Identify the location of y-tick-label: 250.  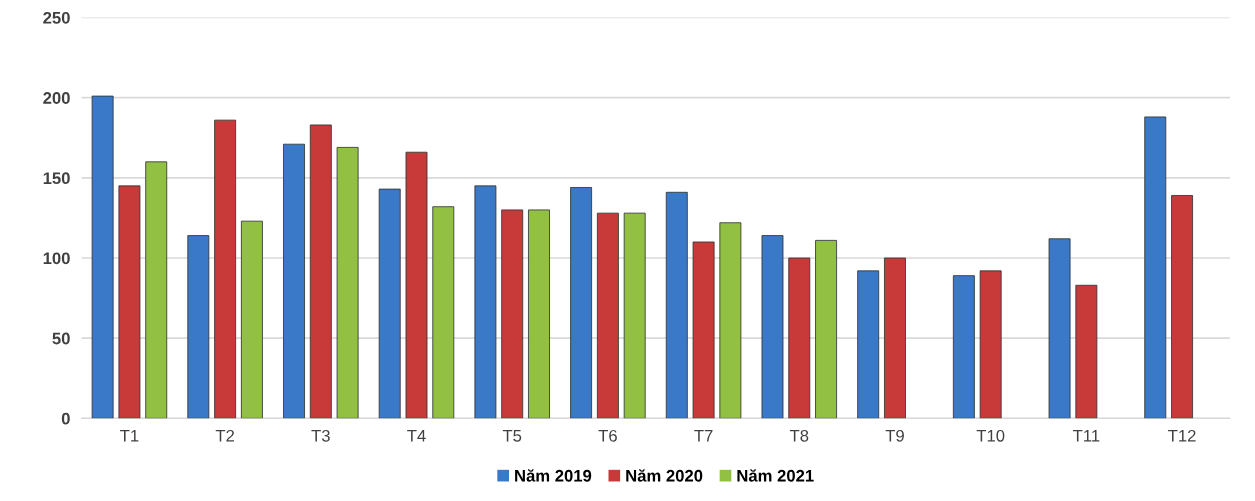
(56, 17).